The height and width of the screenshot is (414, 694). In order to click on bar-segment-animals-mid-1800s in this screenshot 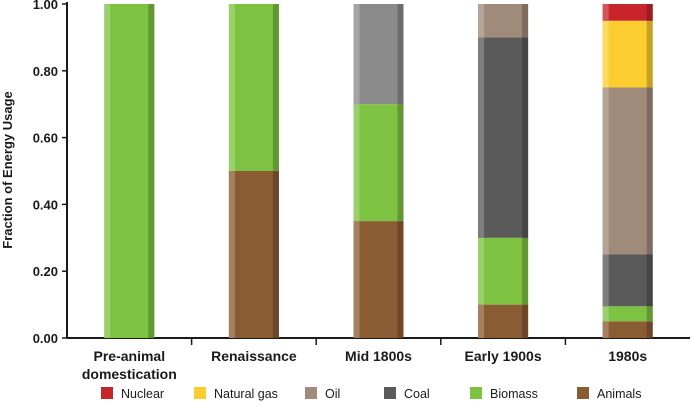, I will do `click(378, 279)`.